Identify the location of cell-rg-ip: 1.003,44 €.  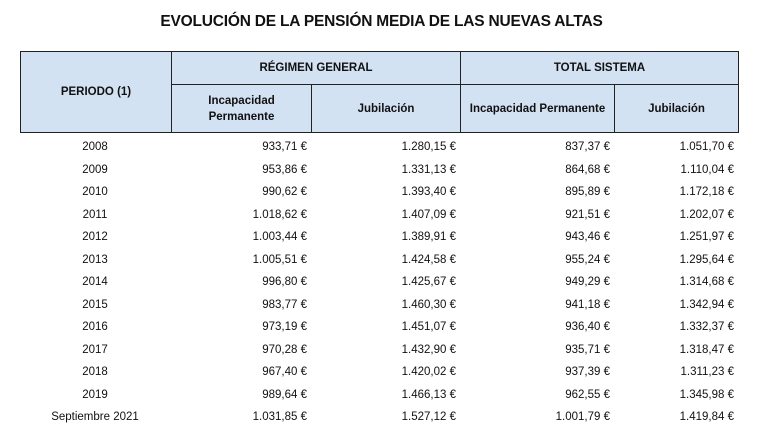
(279, 237).